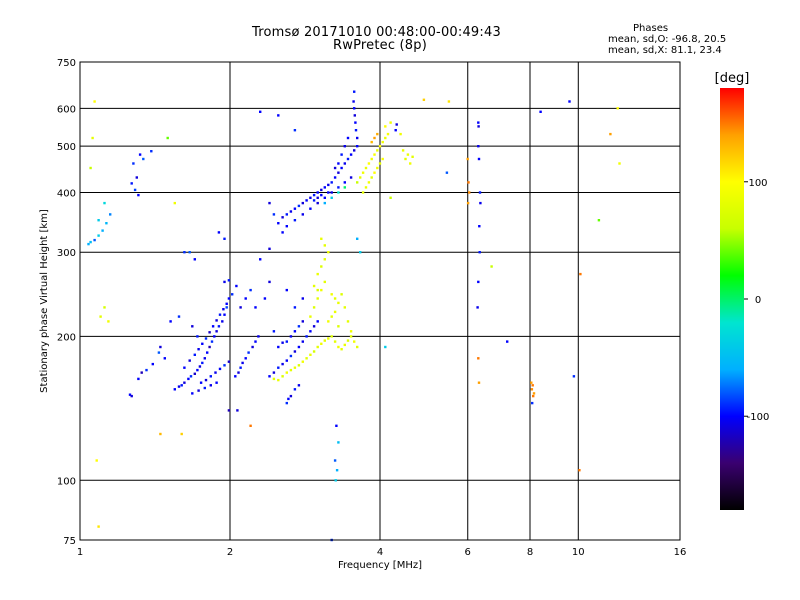 This screenshot has height=600, width=800. What do you see at coordinates (80, 552) in the screenshot?
I see `x-tick-label: 1` at bounding box center [80, 552].